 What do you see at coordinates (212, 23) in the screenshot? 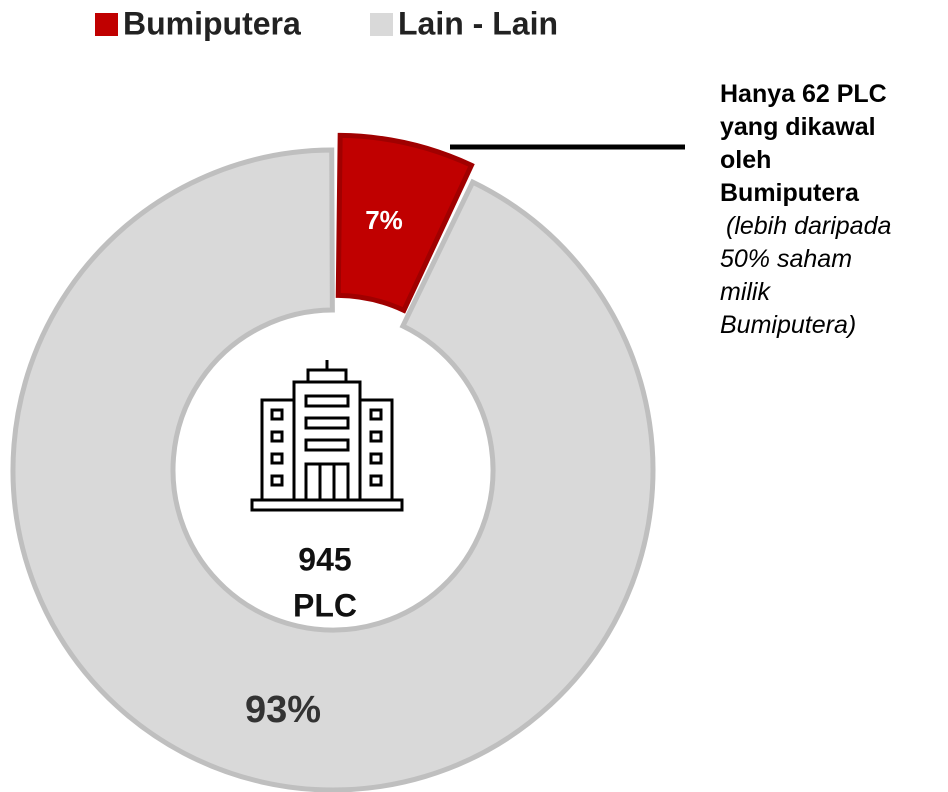
I see `legend-label: Bumiputera` at bounding box center [212, 23].